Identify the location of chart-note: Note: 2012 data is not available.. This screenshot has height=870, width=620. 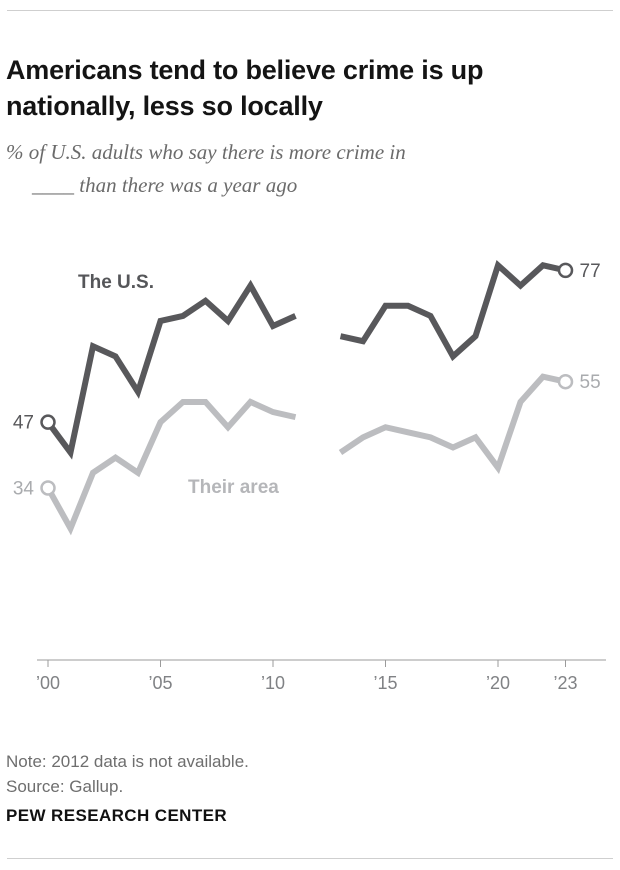
(127, 761).